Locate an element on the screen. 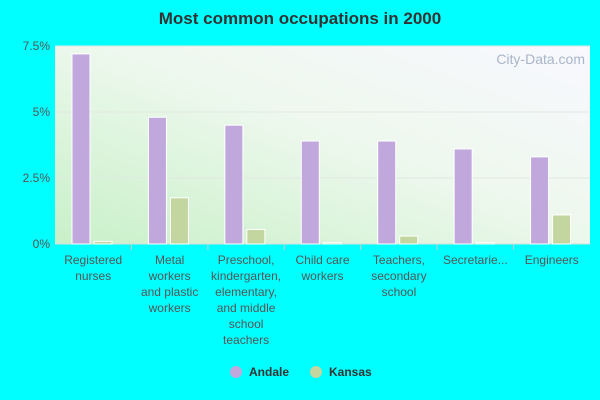 Image resolution: width=600 pixels, height=400 pixels. category-label-line: and plastic is located at coordinates (169, 292).